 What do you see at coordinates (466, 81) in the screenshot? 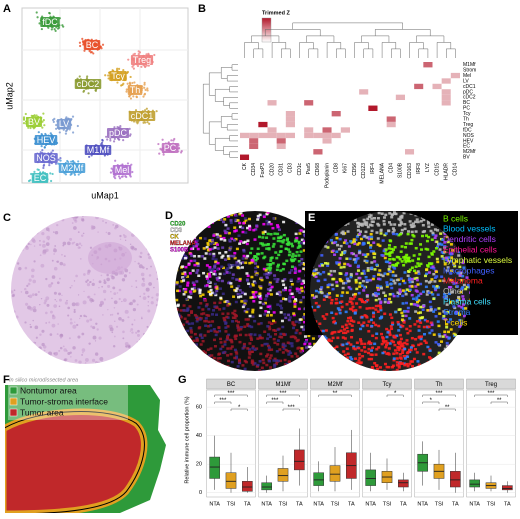
I see `row-label: LV` at bounding box center [466, 81].